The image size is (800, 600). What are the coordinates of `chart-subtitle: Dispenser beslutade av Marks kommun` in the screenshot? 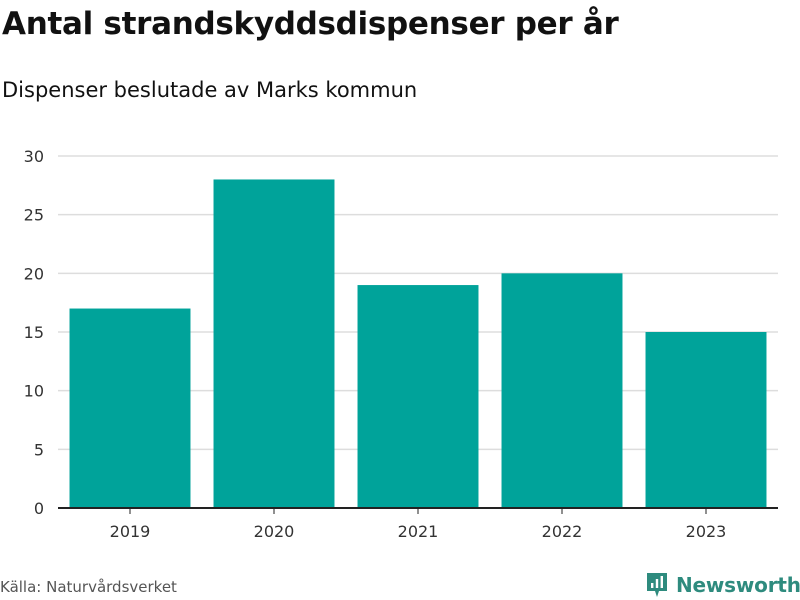 It's located at (210, 90).